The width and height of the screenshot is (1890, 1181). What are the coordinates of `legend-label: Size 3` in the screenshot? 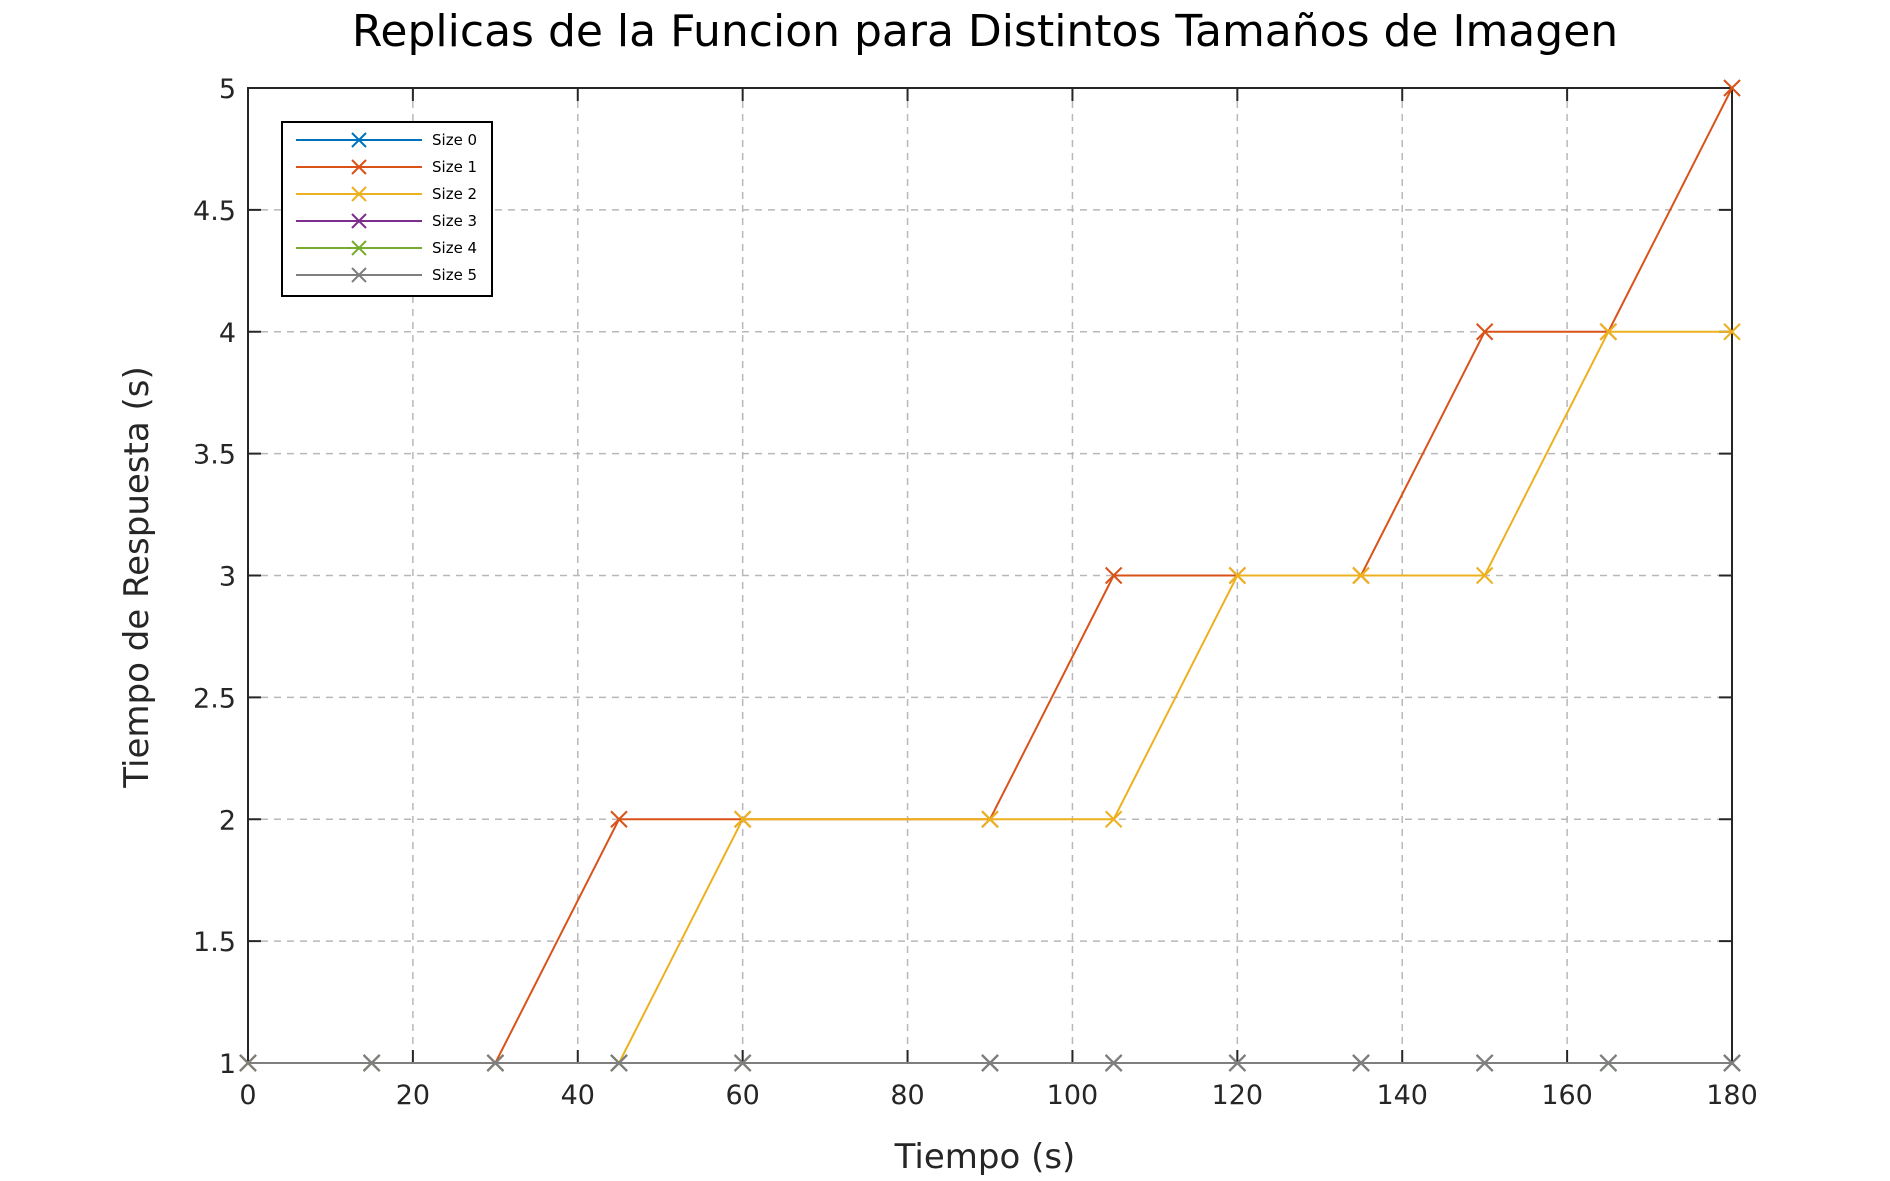 It's located at (454, 221).